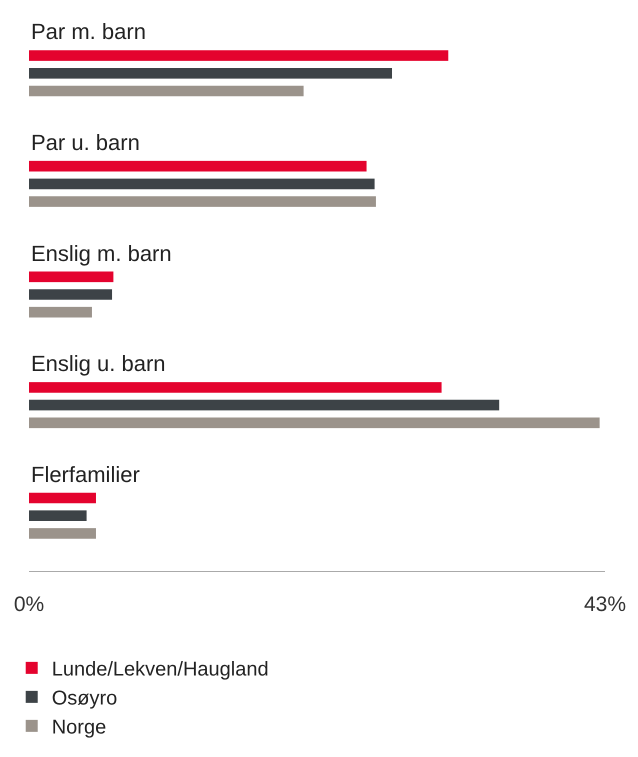 This screenshot has width=638, height=757. Describe the element at coordinates (101, 253) in the screenshot. I see `y-tick-label: Enslig m. barn` at that location.